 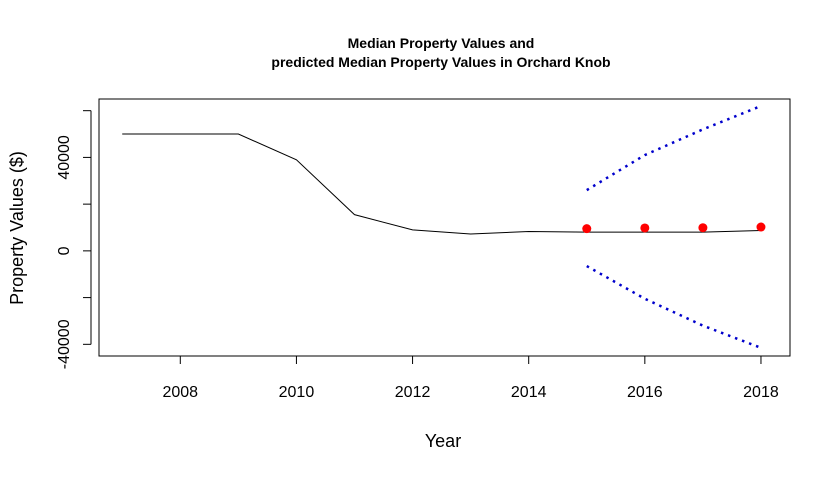 What do you see at coordinates (441, 43) in the screenshot?
I see `chart-title-line-1: Median Property Values and` at bounding box center [441, 43].